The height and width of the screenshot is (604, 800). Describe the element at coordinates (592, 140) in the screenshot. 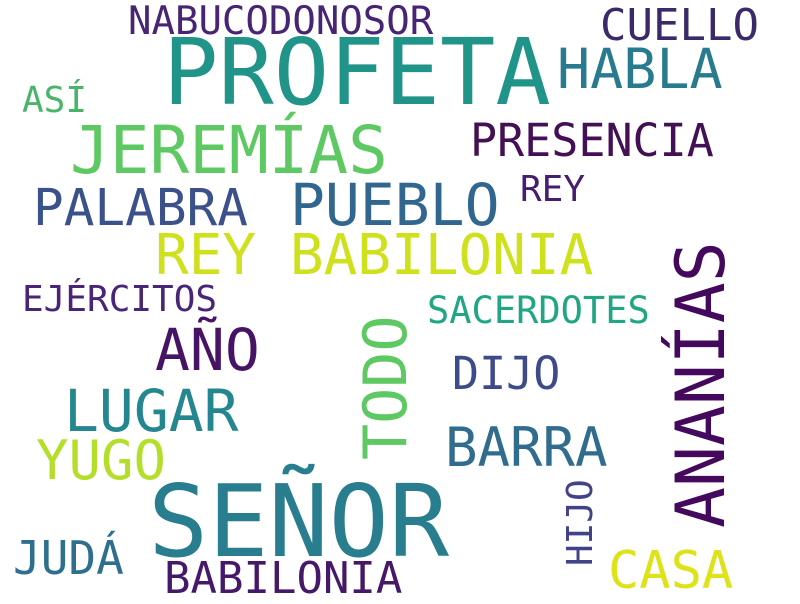

I see `word-presencia: PRESENCIA` at that location.